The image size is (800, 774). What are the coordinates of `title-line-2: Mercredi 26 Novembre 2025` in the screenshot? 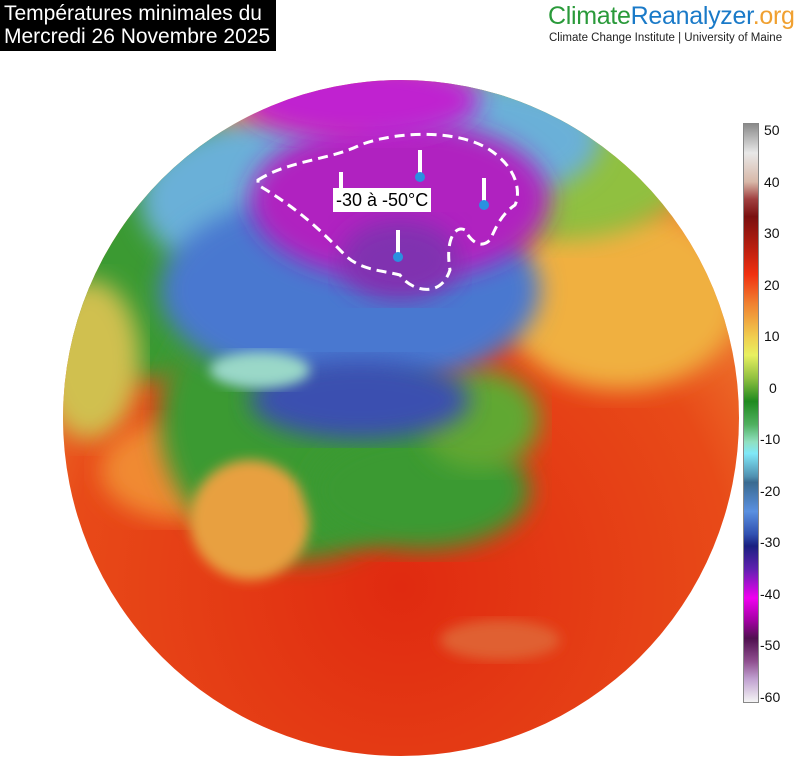 It's located at (137, 36).